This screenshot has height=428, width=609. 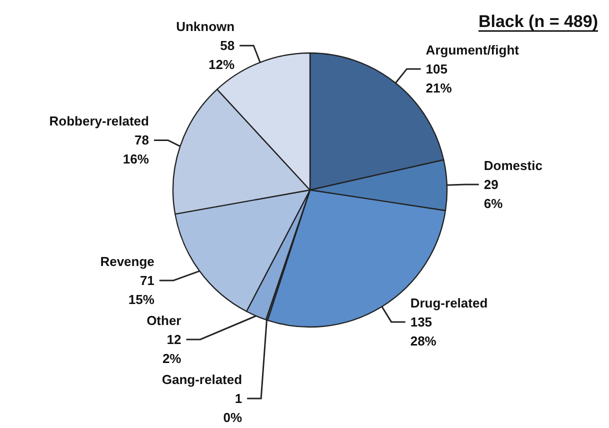 I want to click on slice-label: Domestic, so click(x=513, y=166).